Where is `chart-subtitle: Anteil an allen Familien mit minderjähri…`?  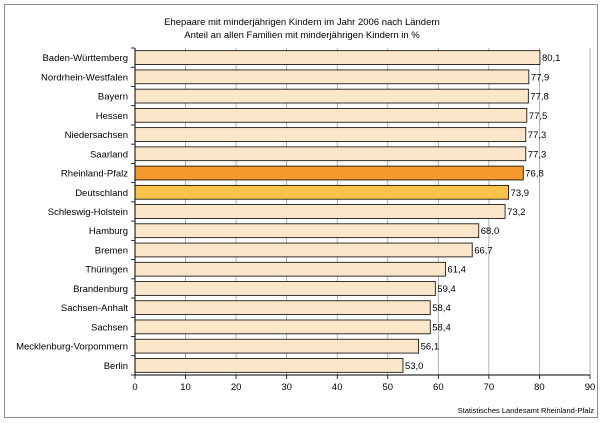
chart-subtitle: Anteil an allen Familien mit minderjähri… is located at coordinates (302, 35).